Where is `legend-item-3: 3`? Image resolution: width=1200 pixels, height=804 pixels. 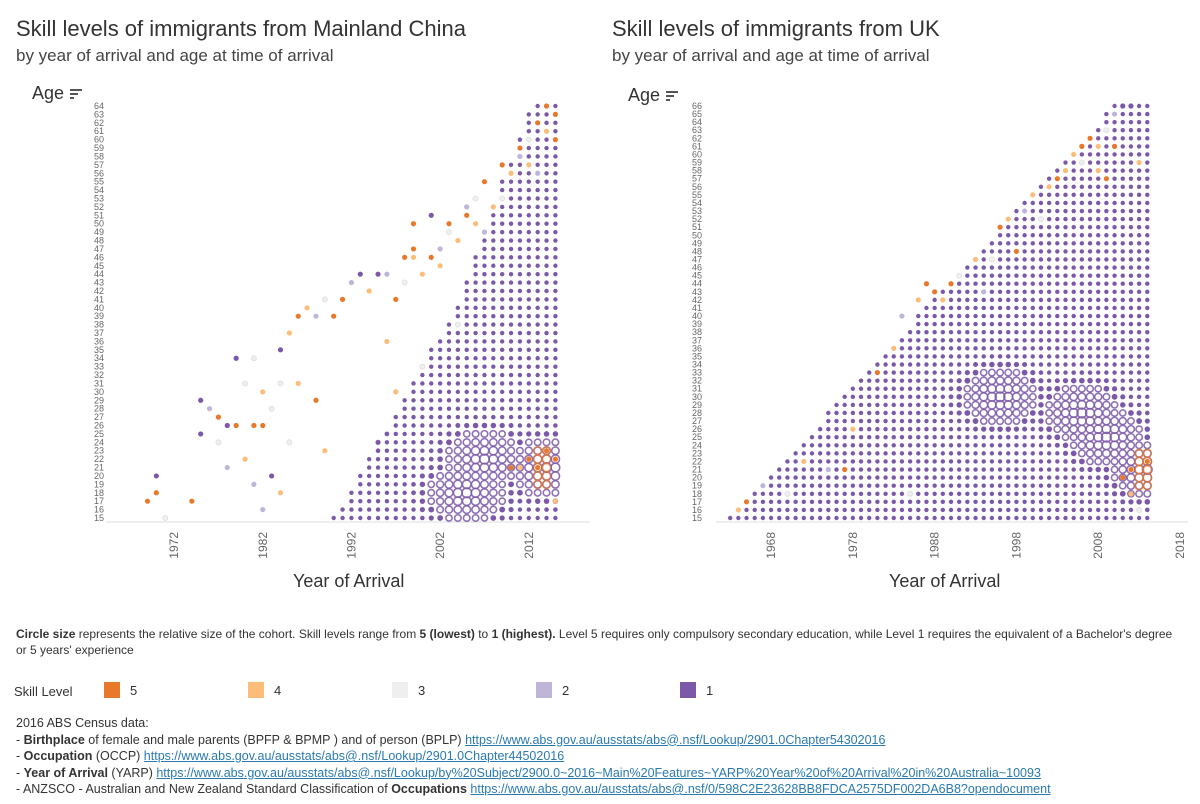
legend-item-3: 3 is located at coordinates (408, 690).